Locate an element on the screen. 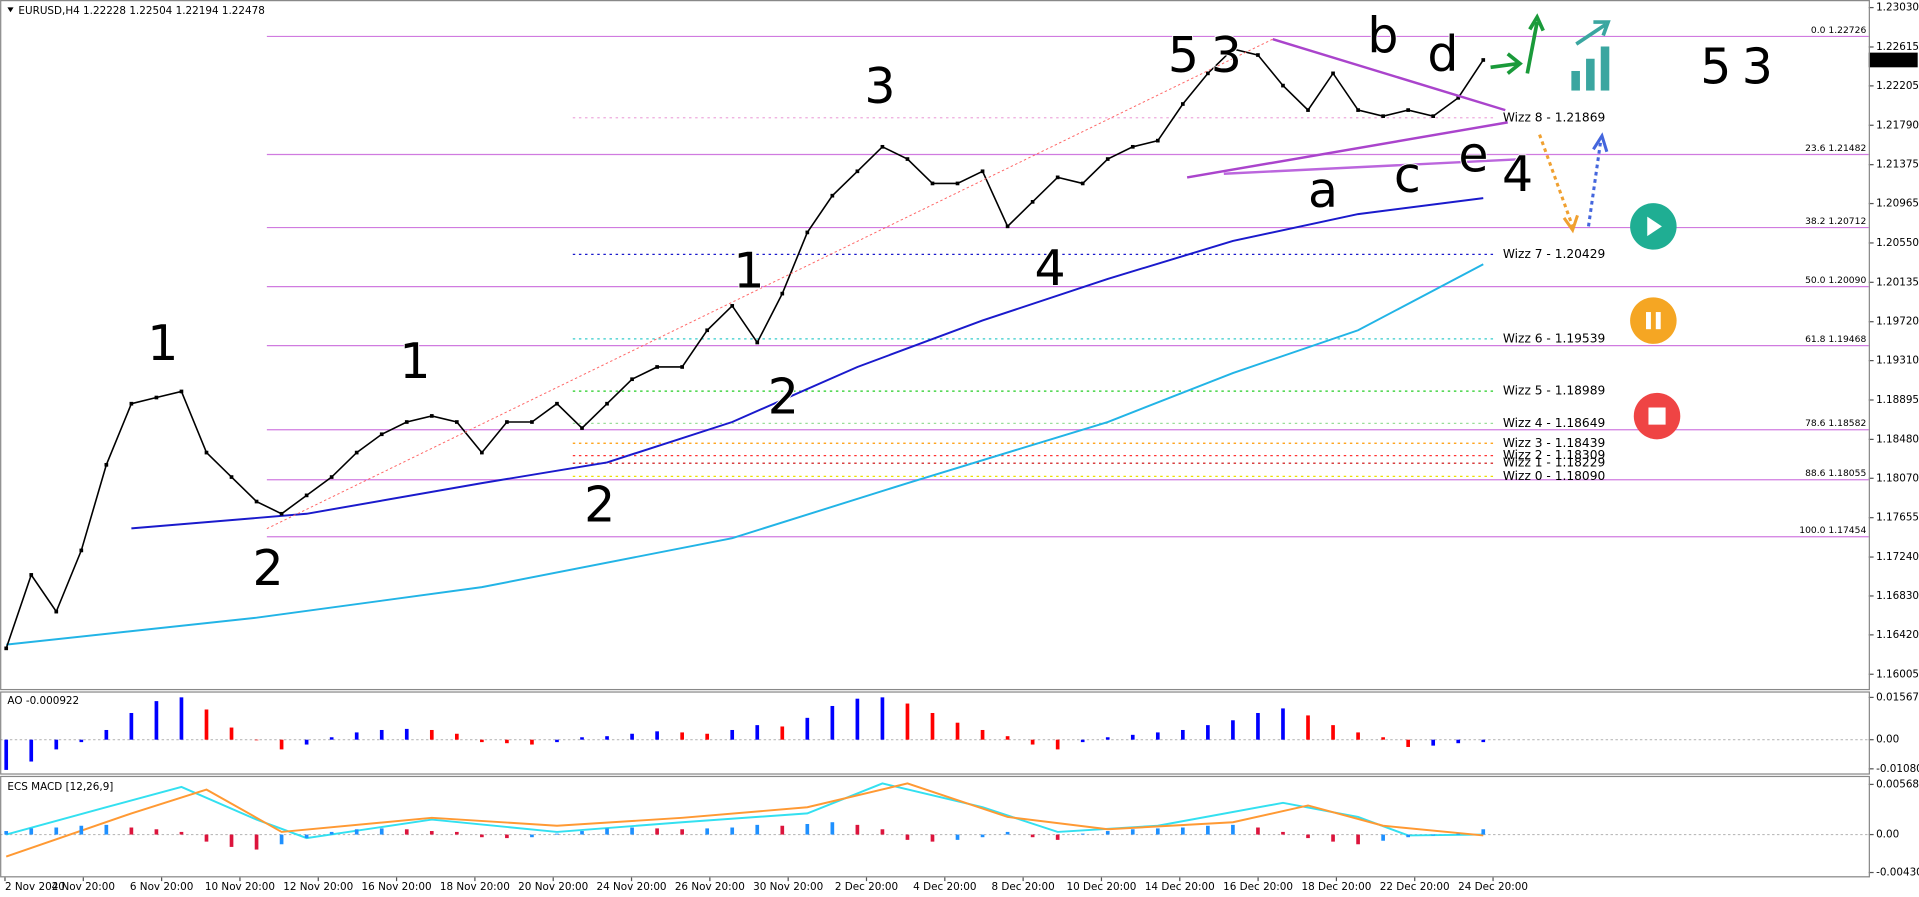 The height and width of the screenshot is (897, 1919). y-tick-label: 1.16830 is located at coordinates (1897, 596).